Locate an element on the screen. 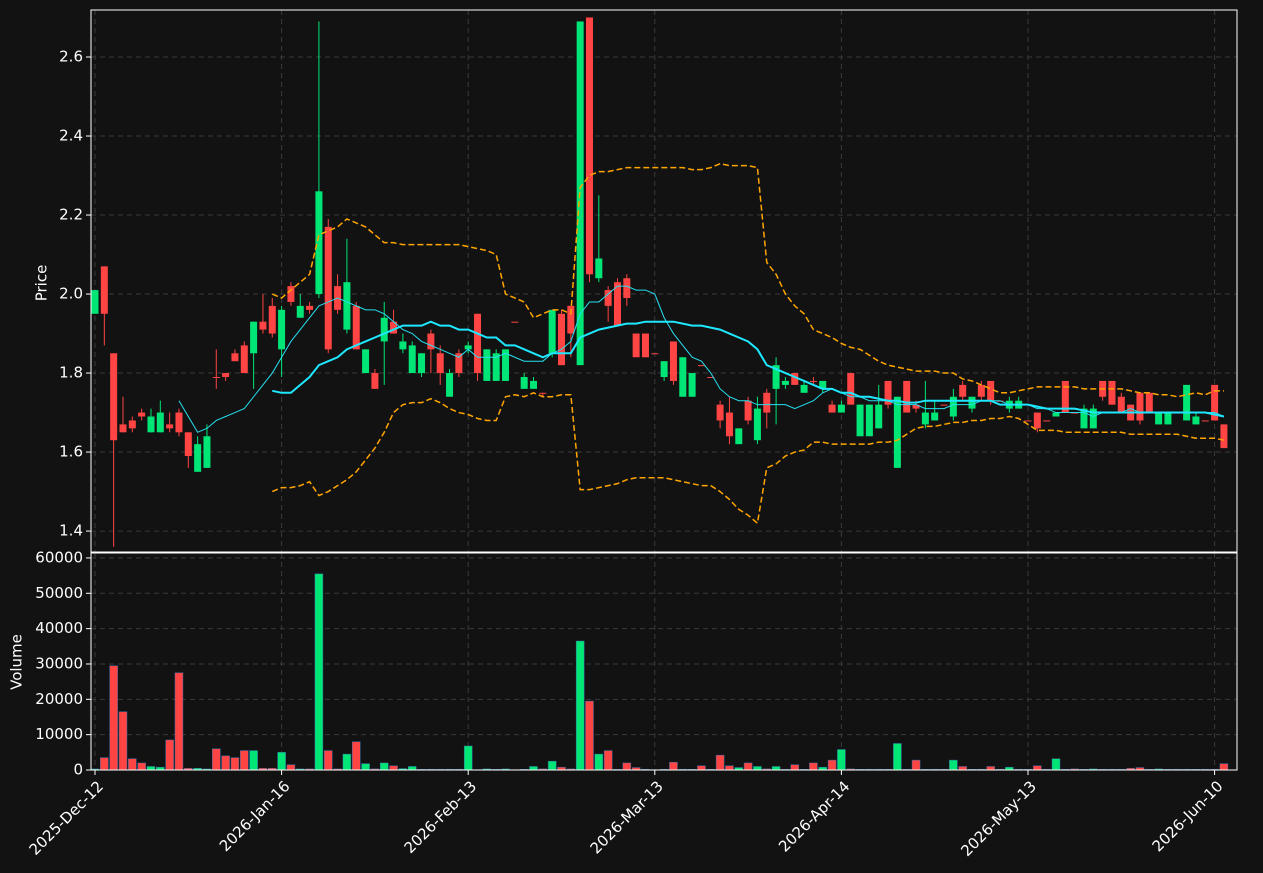 This screenshot has width=1263, height=873. volume-tick-label: 30000 is located at coordinates (59, 663).